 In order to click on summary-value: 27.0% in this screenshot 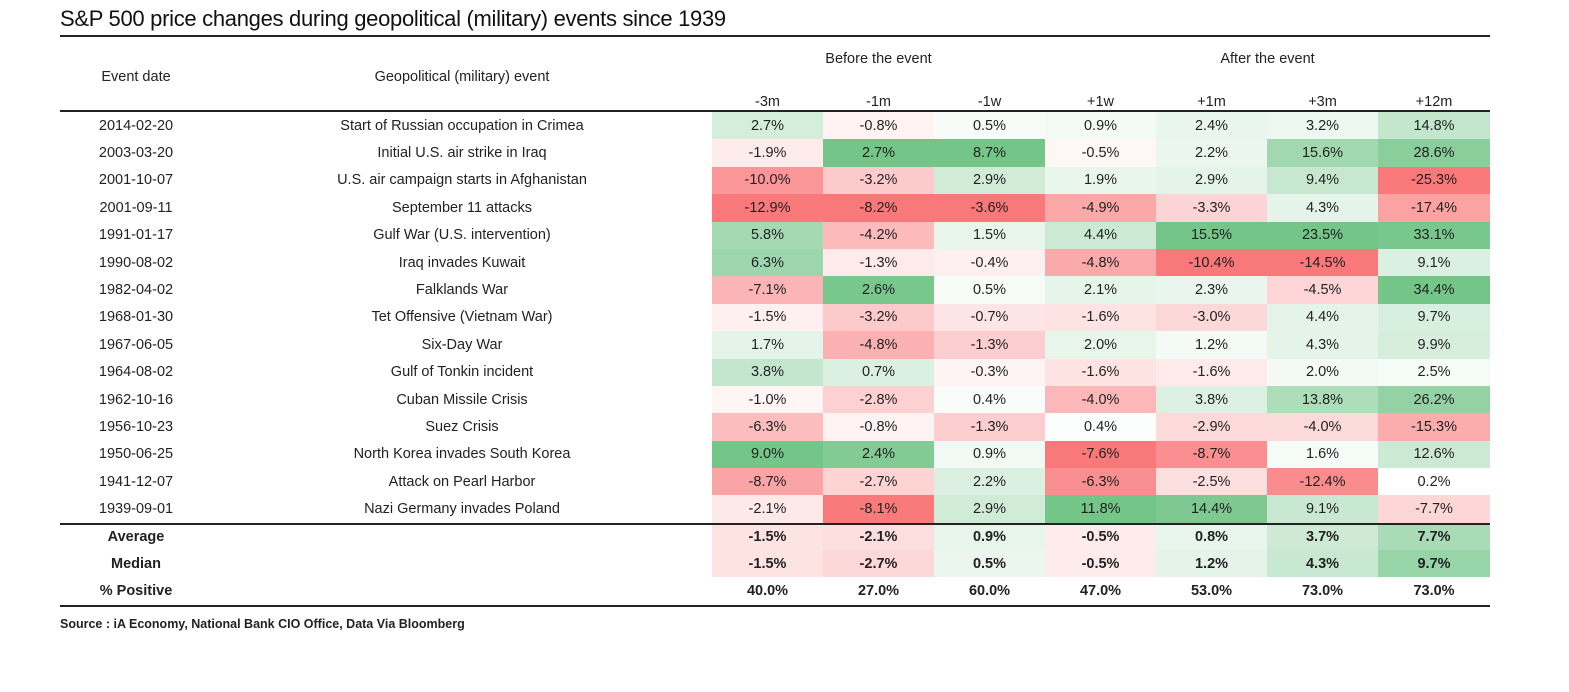, I will do `click(878, 591)`.